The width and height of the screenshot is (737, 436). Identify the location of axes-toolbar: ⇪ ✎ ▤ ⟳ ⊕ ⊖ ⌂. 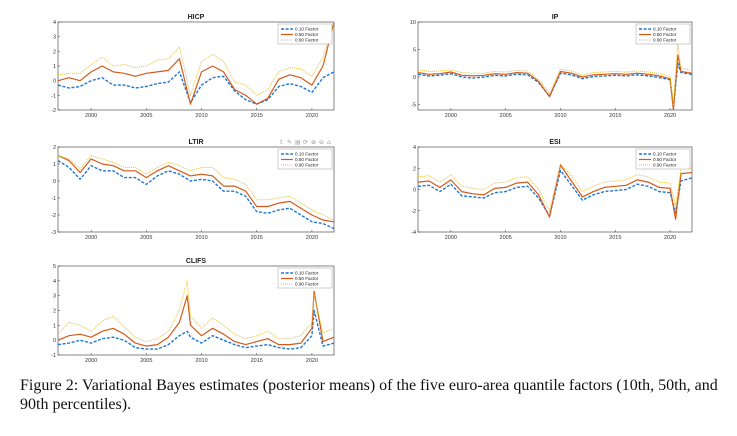
(305, 142).